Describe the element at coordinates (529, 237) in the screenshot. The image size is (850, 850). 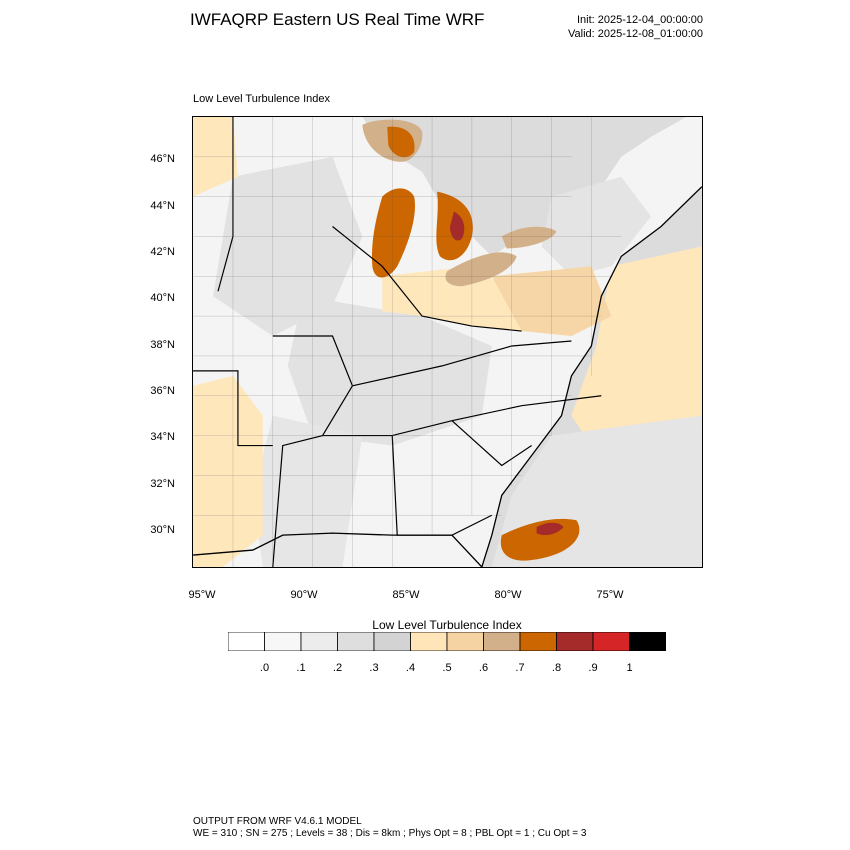
I see `lake-ontario` at that location.